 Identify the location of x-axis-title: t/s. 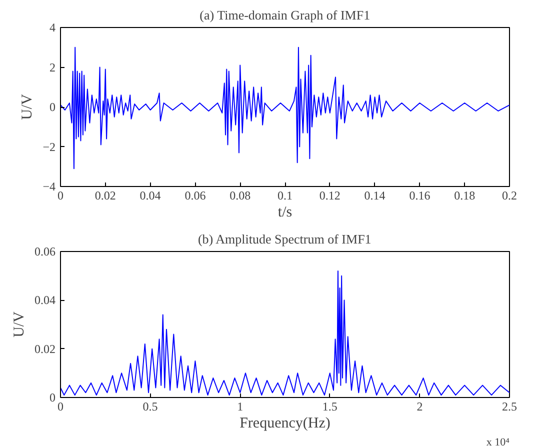
(285, 212).